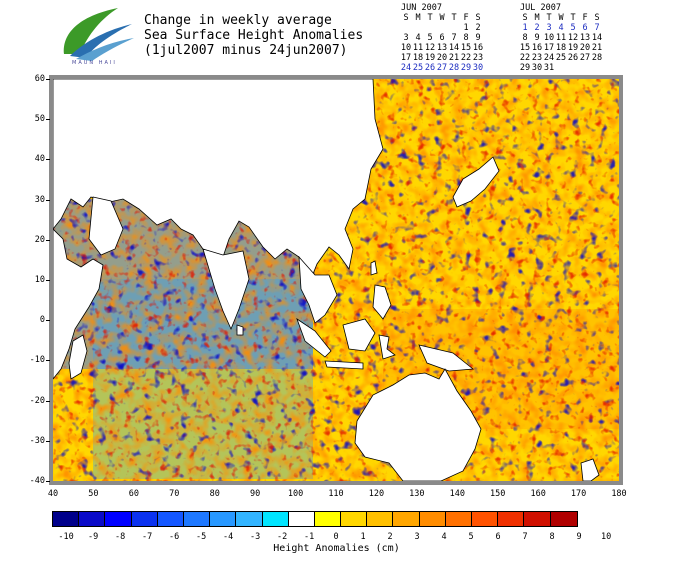  Describe the element at coordinates (37, 400) in the screenshot. I see `y-tick-label: -20` at that location.